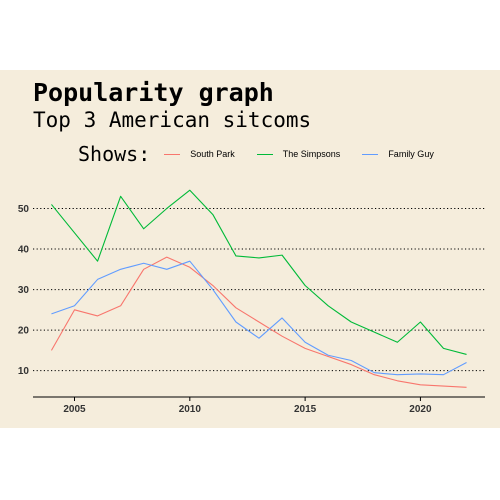 This screenshot has width=500, height=500. I want to click on y-tick-label-10: 10, so click(24, 371).